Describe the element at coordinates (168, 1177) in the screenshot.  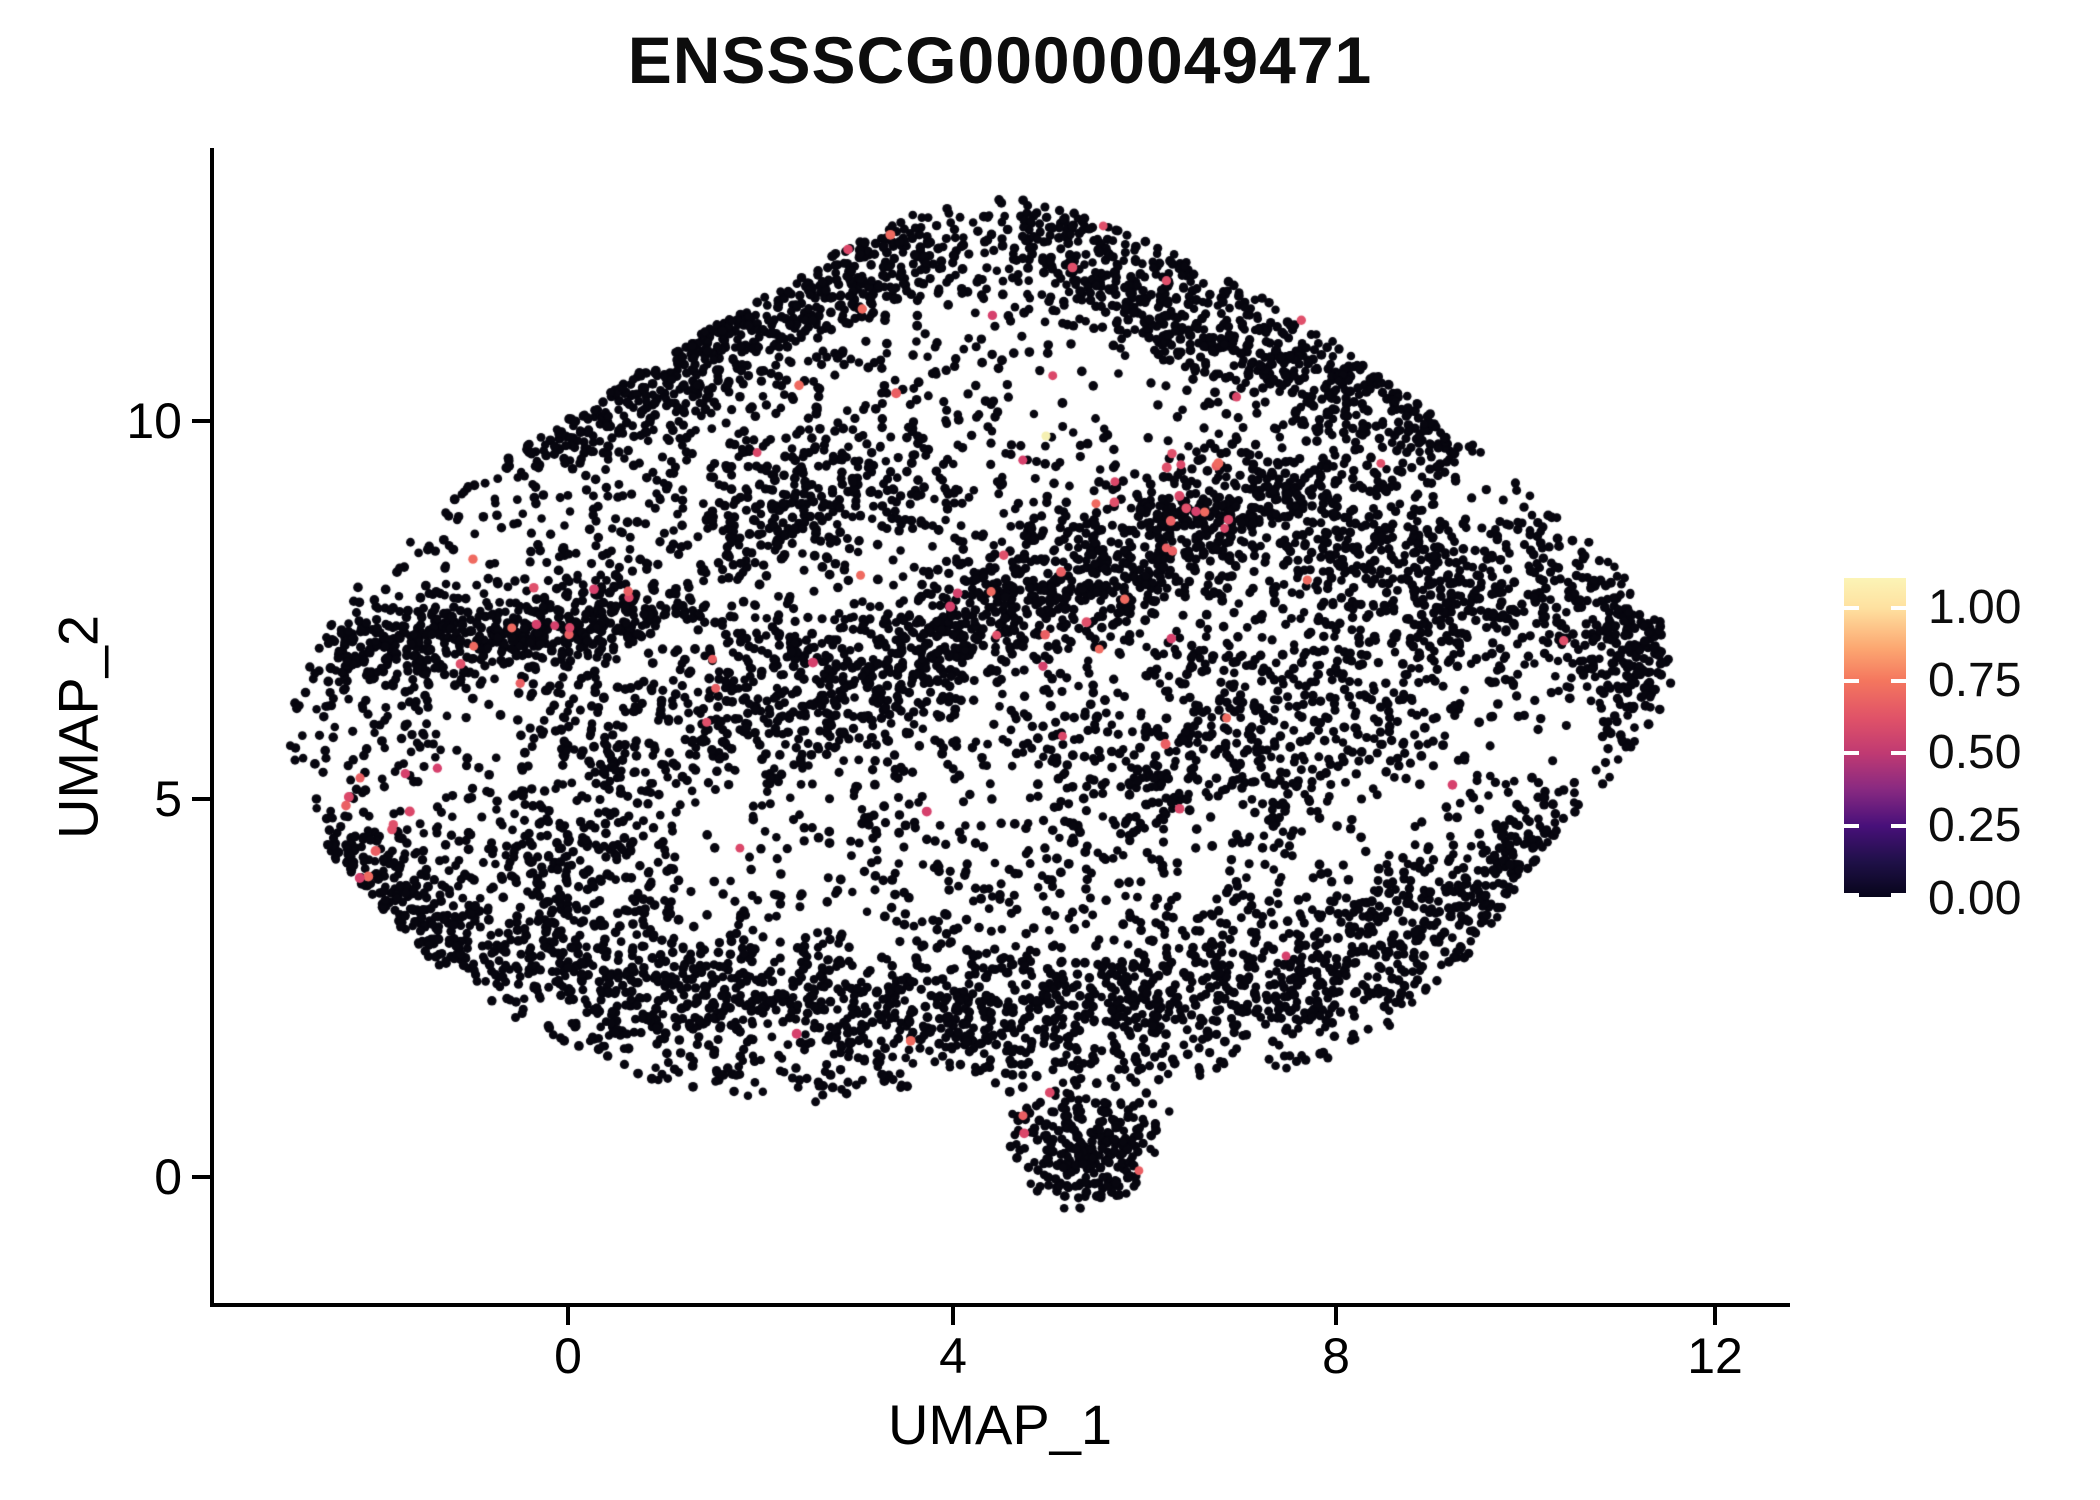
I see `y-tick-label: 0` at that location.